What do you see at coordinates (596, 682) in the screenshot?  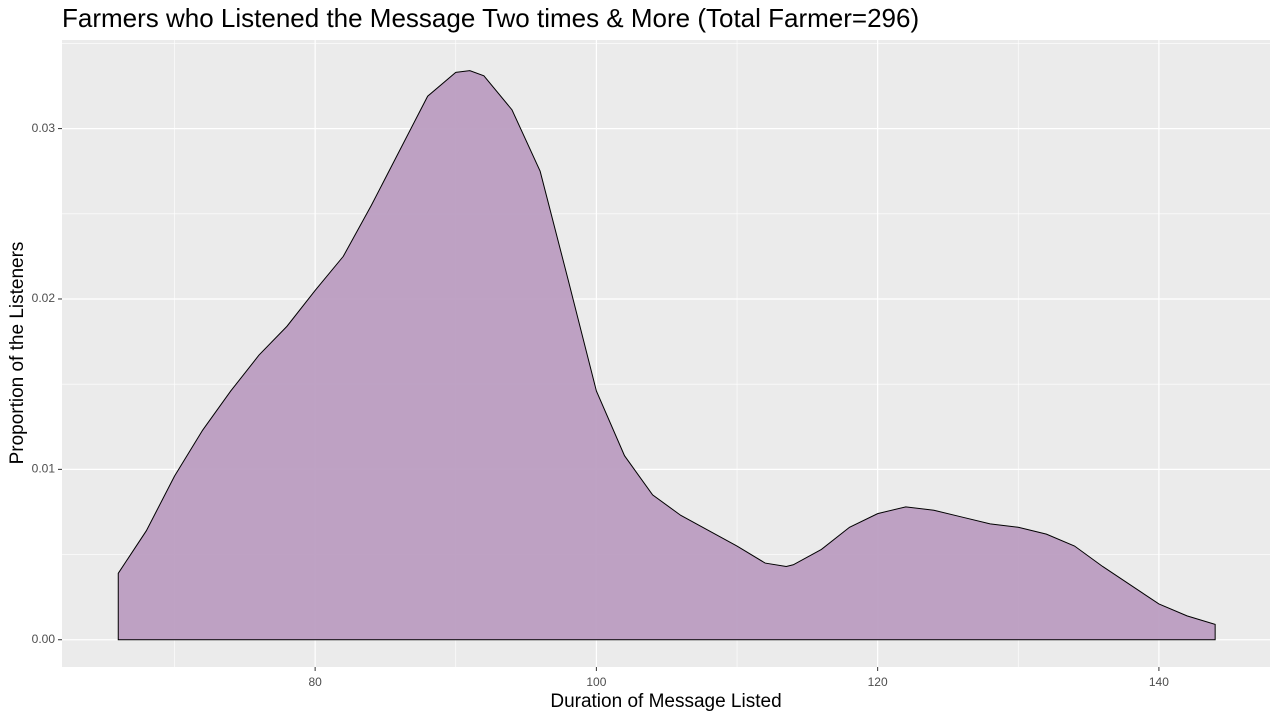 I see `x-tick-label: 100` at bounding box center [596, 682].